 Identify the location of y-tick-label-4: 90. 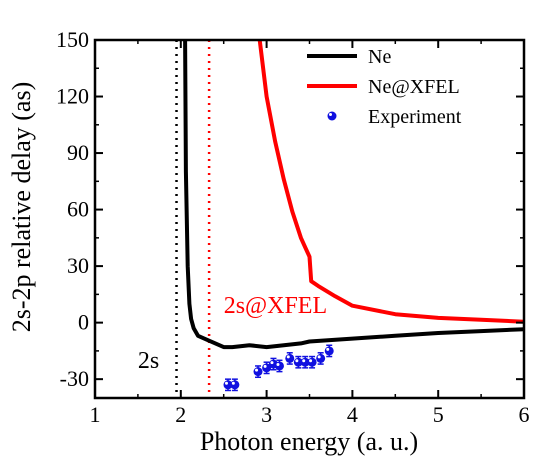
(78, 152).